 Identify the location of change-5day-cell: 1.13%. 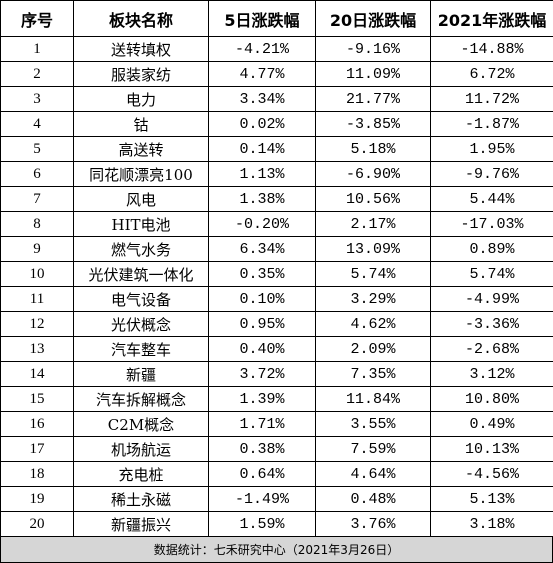
(262, 174).